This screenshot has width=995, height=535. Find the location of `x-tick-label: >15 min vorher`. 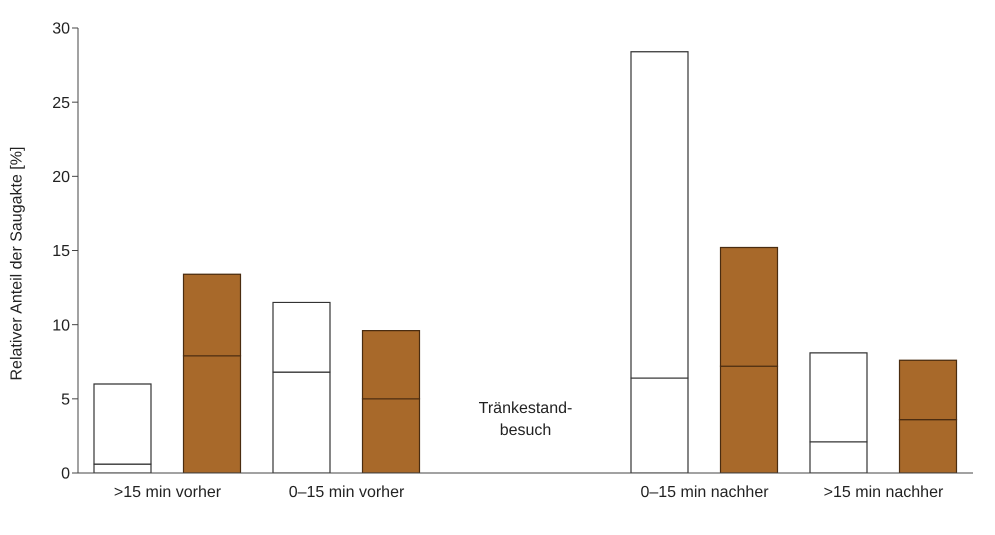

x-tick-label: >15 min vorher is located at coordinates (168, 492).